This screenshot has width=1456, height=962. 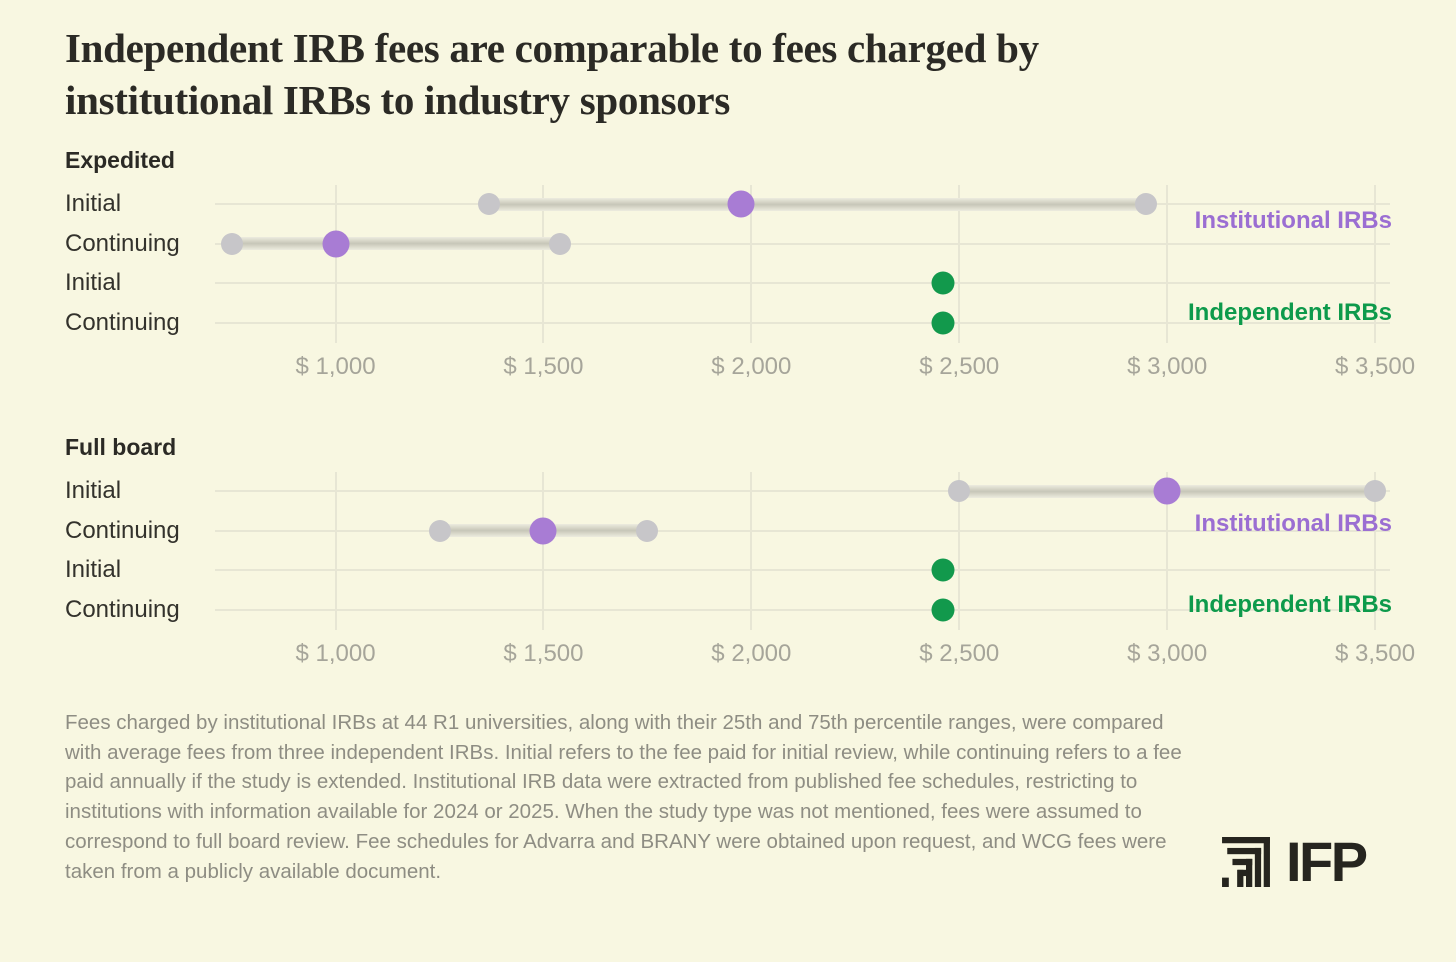 What do you see at coordinates (803, 551) in the screenshot?
I see `plot-area-full-board: Institutional IRBs Independent IRBs` at bounding box center [803, 551].